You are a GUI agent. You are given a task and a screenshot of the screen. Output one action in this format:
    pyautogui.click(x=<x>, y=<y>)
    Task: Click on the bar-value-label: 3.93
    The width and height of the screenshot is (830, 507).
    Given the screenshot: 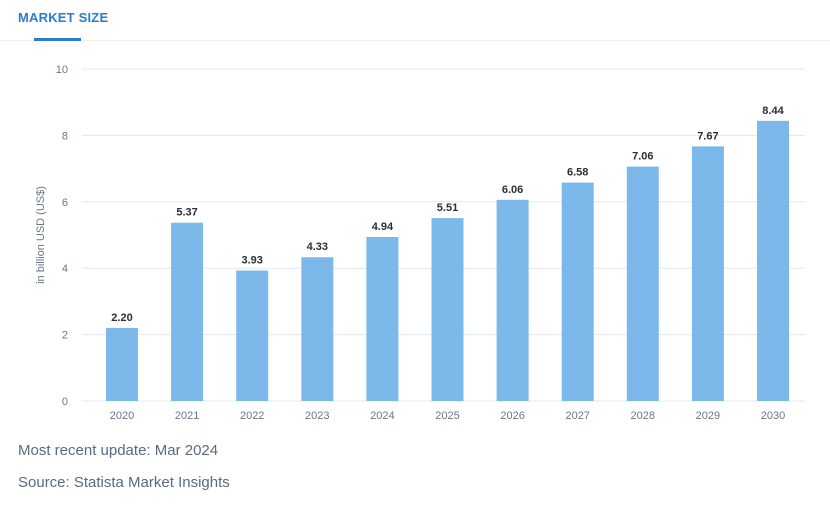 What is the action you would take?
    pyautogui.click(x=251, y=261)
    